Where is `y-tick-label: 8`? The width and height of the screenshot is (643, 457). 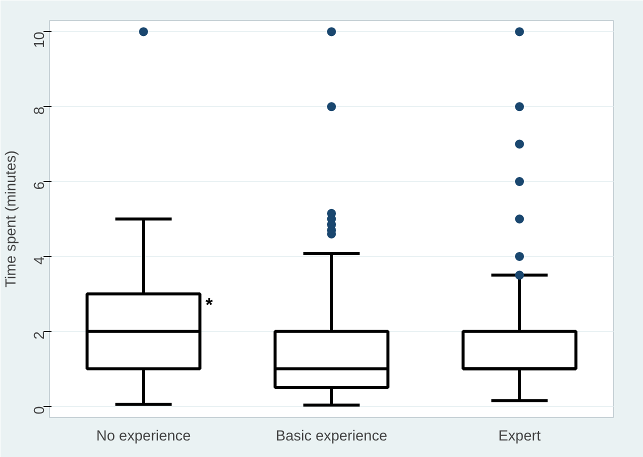
y-tick-label: 8 is located at coordinates (40, 110).